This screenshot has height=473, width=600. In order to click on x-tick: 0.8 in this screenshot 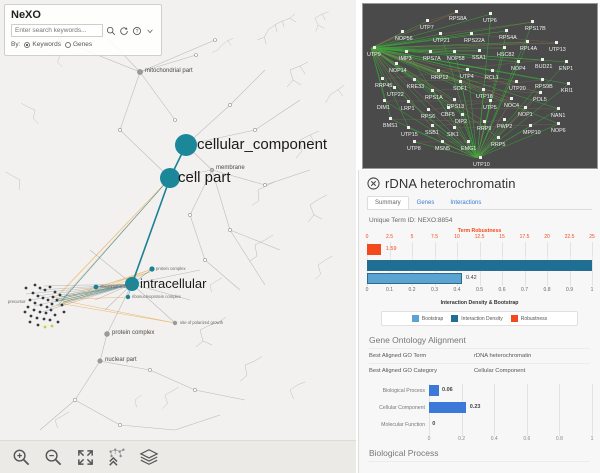, I will do `click(547, 290)`.